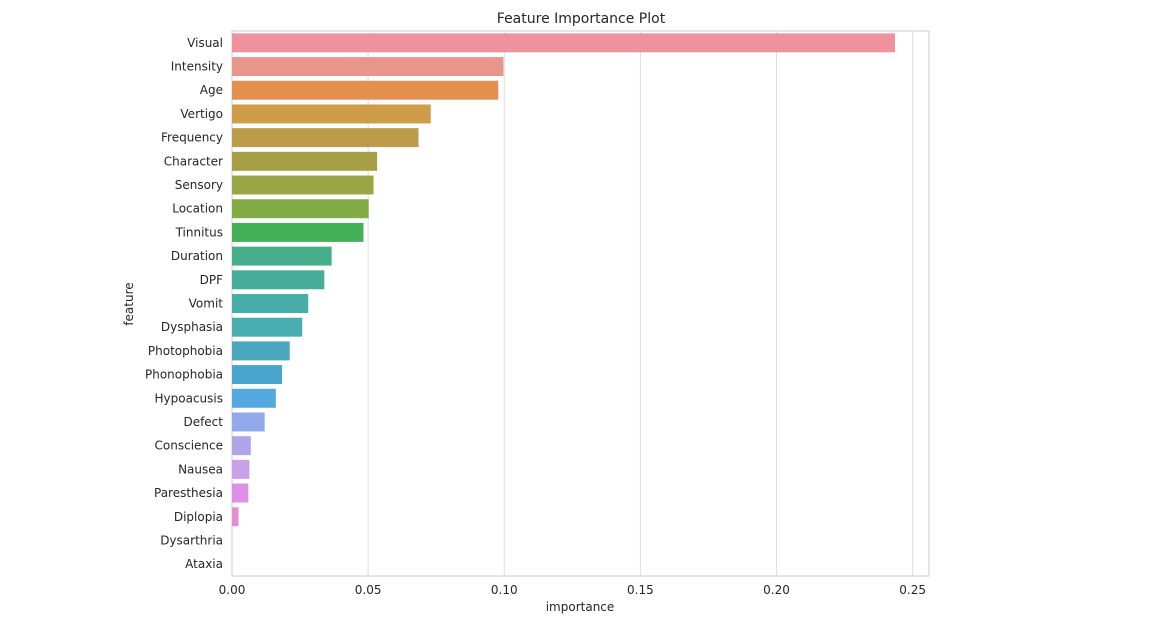 The image size is (1152, 630). Describe the element at coordinates (211, 90) in the screenshot. I see `y-tick-label: Age` at that location.